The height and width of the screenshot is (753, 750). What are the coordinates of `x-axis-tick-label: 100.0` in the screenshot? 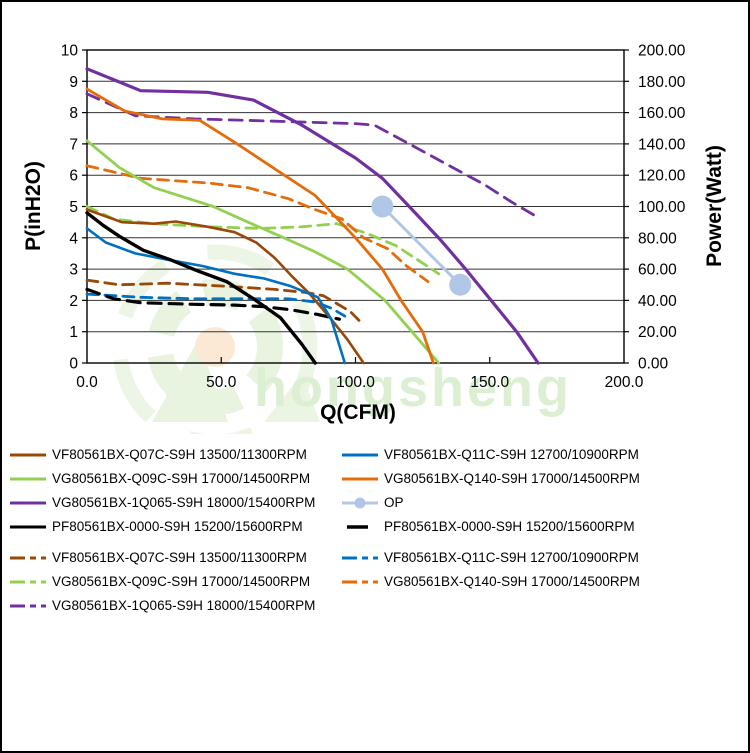 It's located at (355, 382).